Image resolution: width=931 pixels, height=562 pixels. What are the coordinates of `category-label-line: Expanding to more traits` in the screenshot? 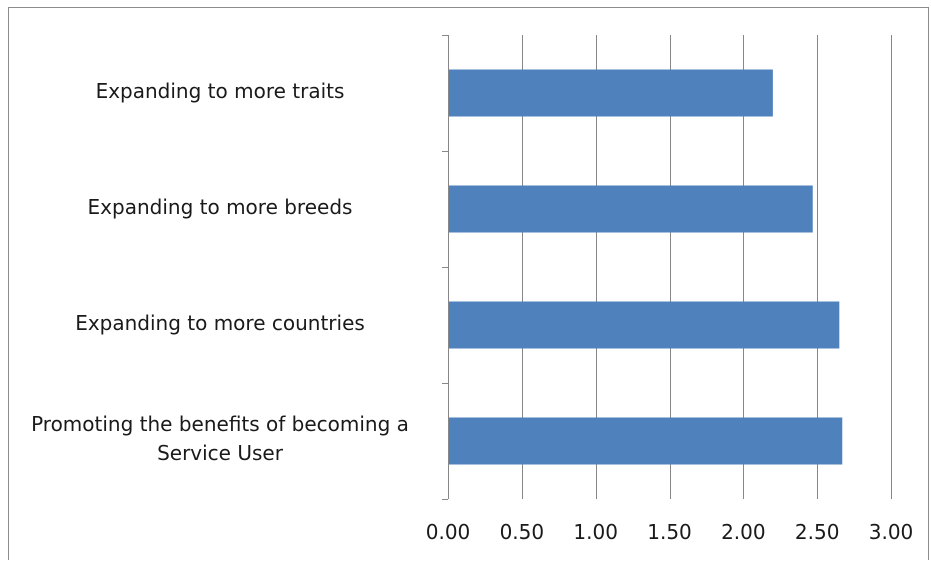 It's located at (220, 90).